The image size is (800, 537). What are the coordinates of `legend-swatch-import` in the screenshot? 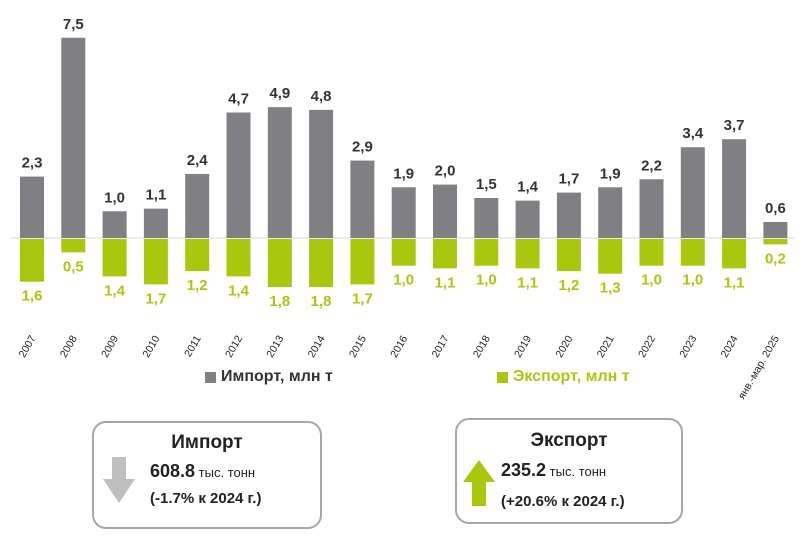 It's located at (210, 377).